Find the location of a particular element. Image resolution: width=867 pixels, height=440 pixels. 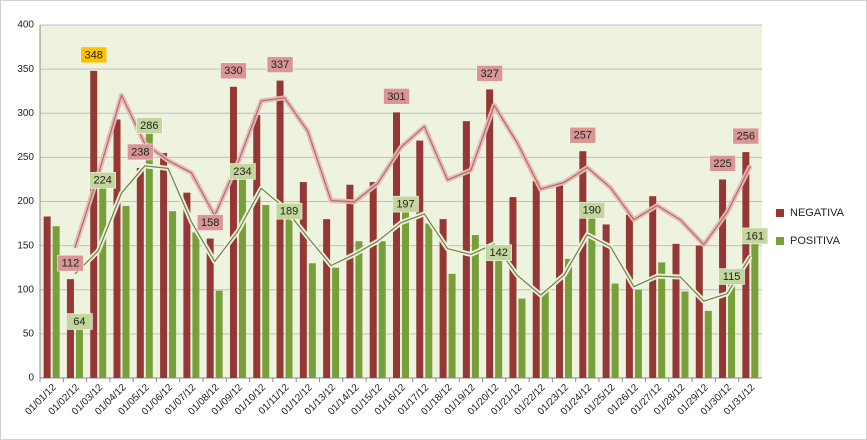

data-label: 225 is located at coordinates (722, 164).